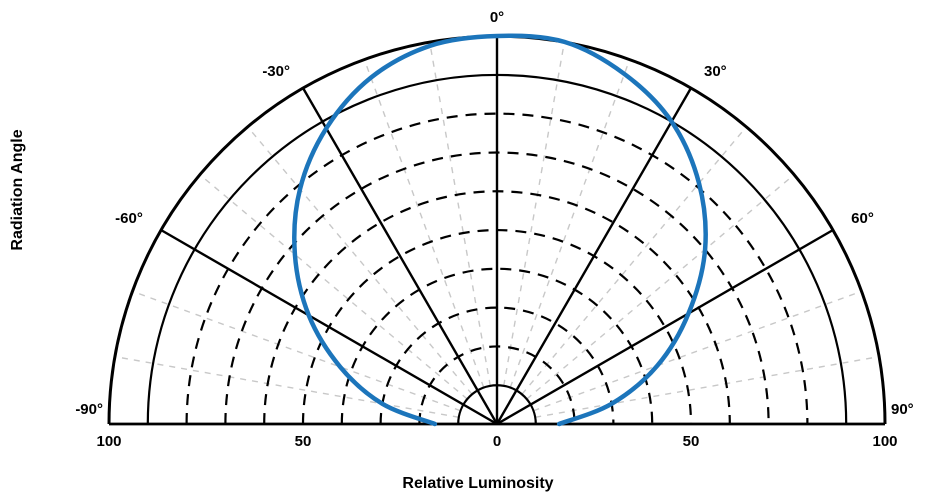 This screenshot has width=939, height=502. What do you see at coordinates (862, 218) in the screenshot?
I see `angle-label-60: 60°` at bounding box center [862, 218].